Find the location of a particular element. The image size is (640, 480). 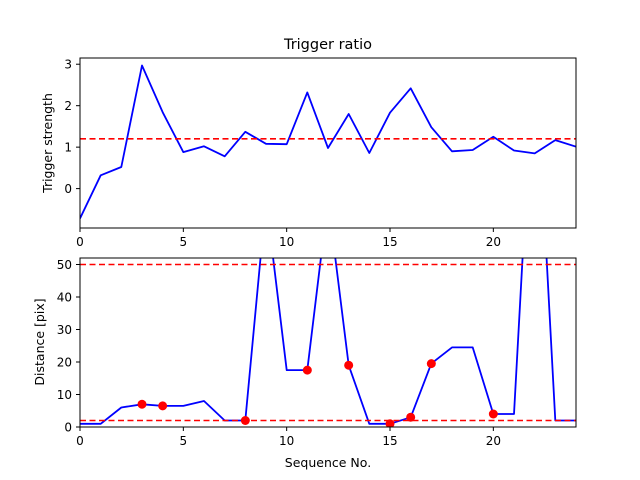

y-tick-label: 2 is located at coordinates (68, 106).